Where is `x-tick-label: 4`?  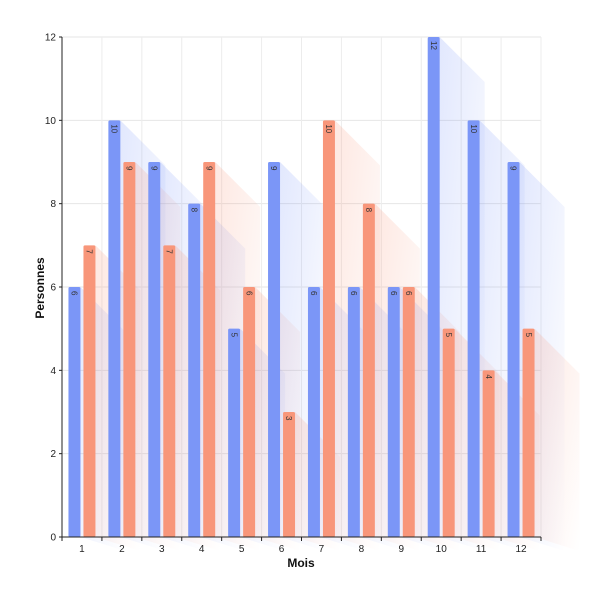
x-tick-label: 4 is located at coordinates (202, 549).